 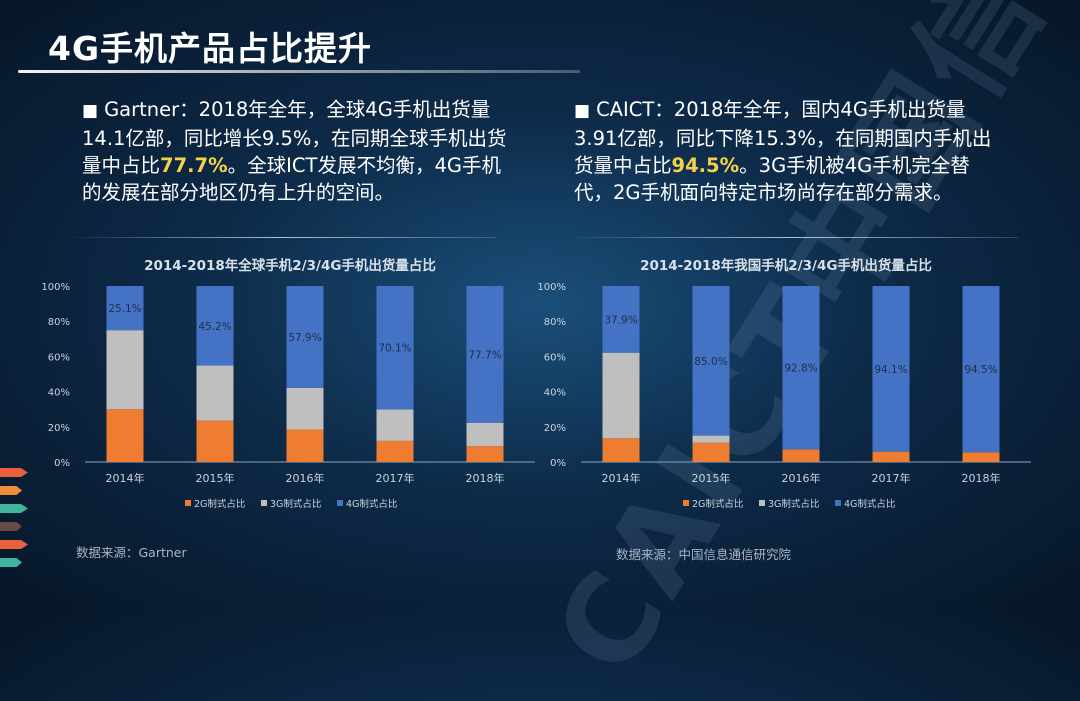 What do you see at coordinates (291, 179) in the screenshot?
I see `gartner-text-after: 。全球ICT发展不均衡，4G手机的发展在部分地区仍有上升的空间。` at bounding box center [291, 179].